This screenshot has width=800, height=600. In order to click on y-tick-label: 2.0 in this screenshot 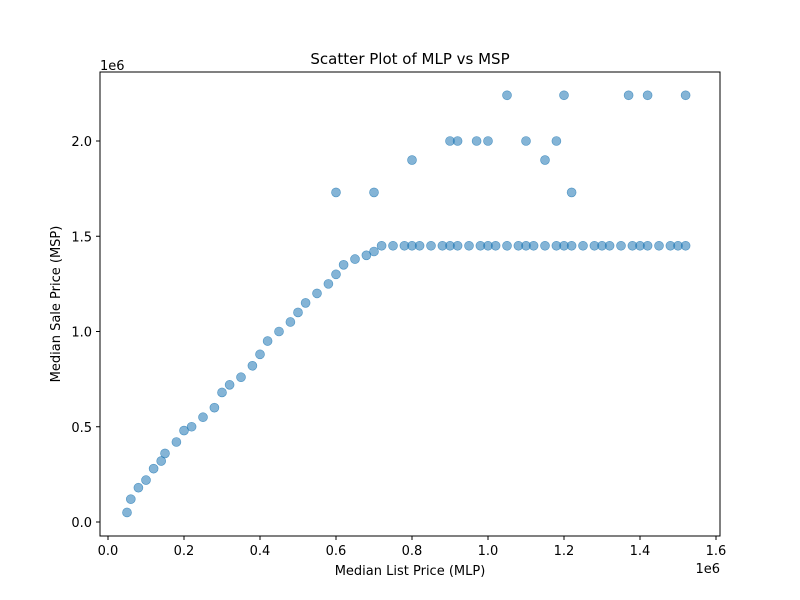, I will do `click(81, 142)`.